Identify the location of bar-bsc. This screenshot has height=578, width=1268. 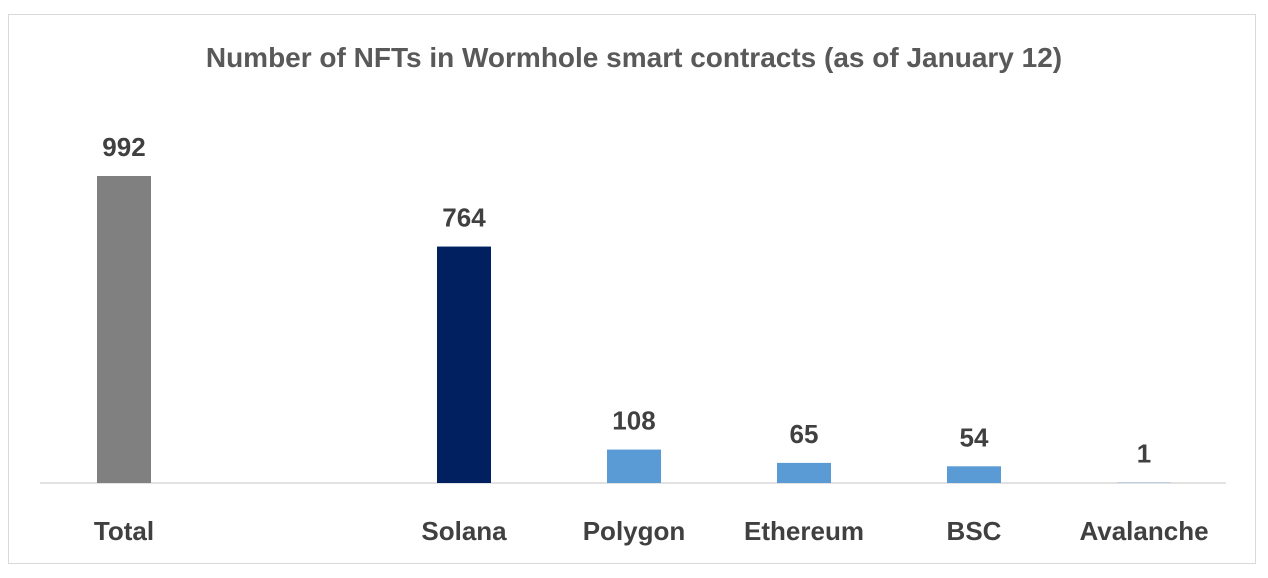
(974, 474).